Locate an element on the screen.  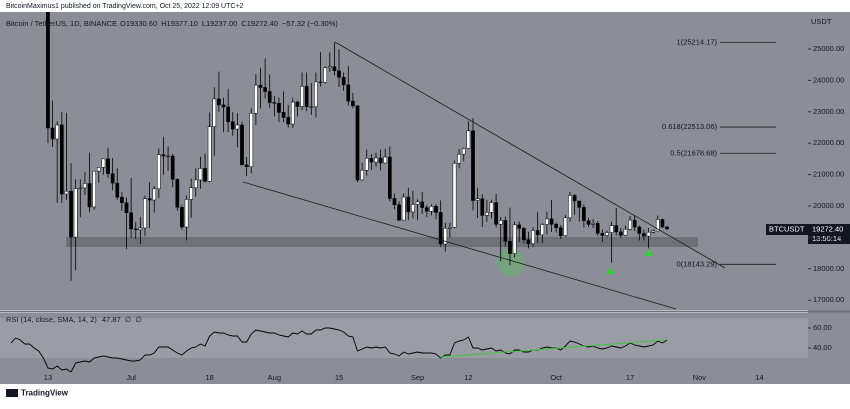
y-tick-label: 20000.00 is located at coordinates (828, 205).